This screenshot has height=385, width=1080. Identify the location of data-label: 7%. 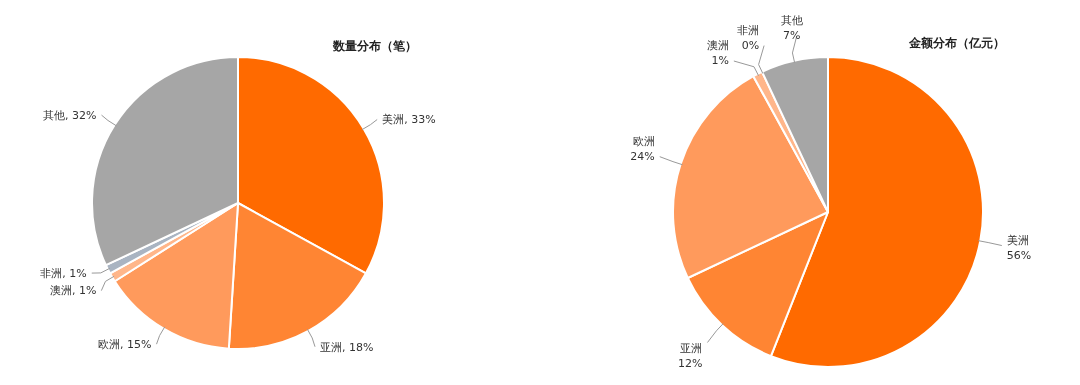
(791, 36).